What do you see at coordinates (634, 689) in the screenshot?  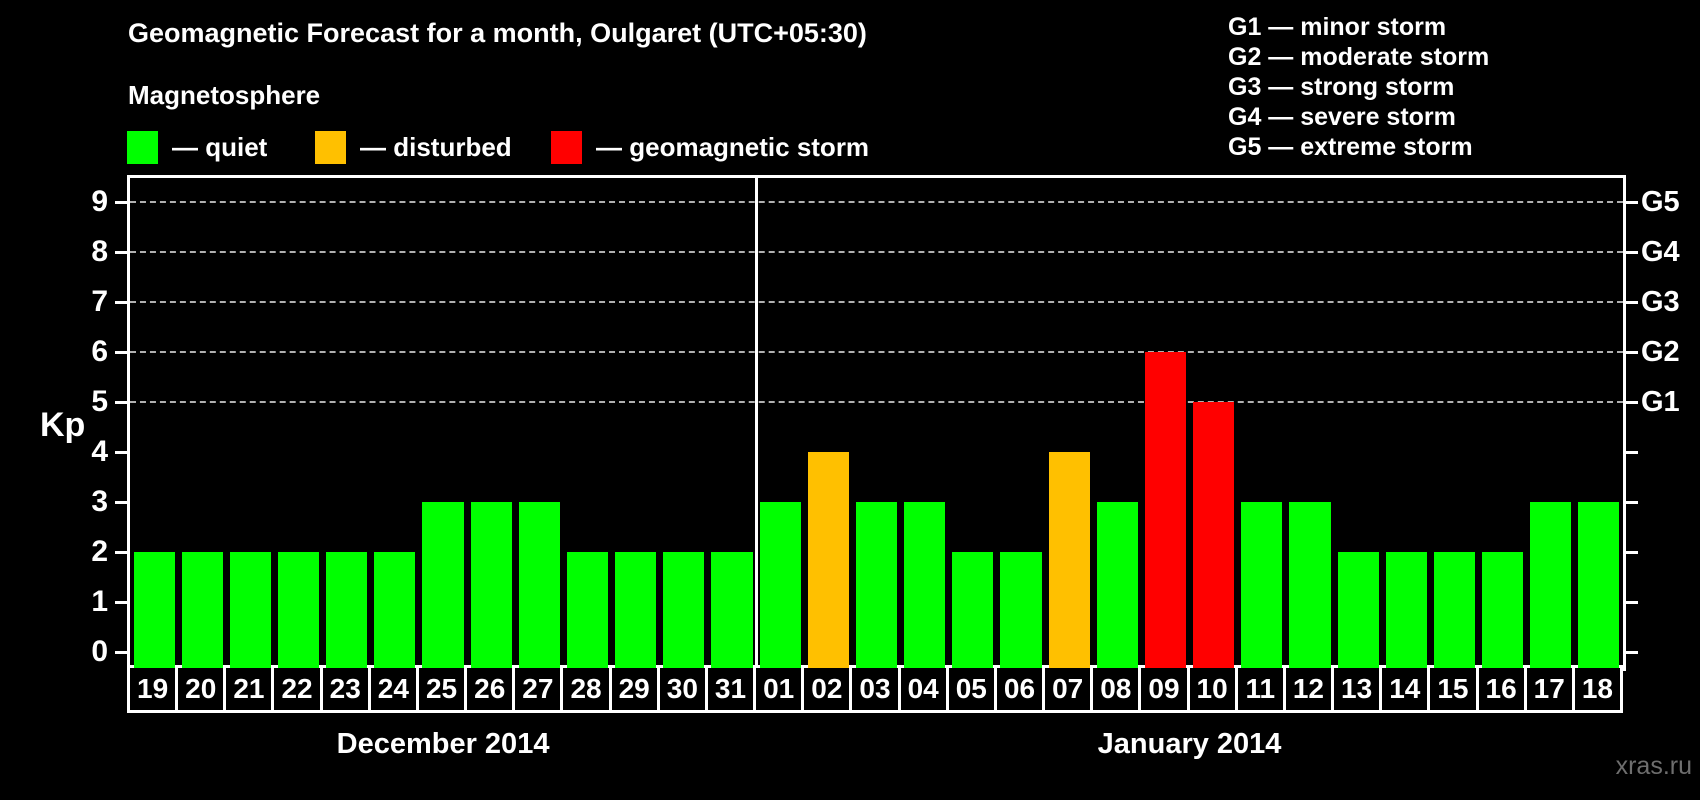 I see `day-cell-29: 29` at bounding box center [634, 689].